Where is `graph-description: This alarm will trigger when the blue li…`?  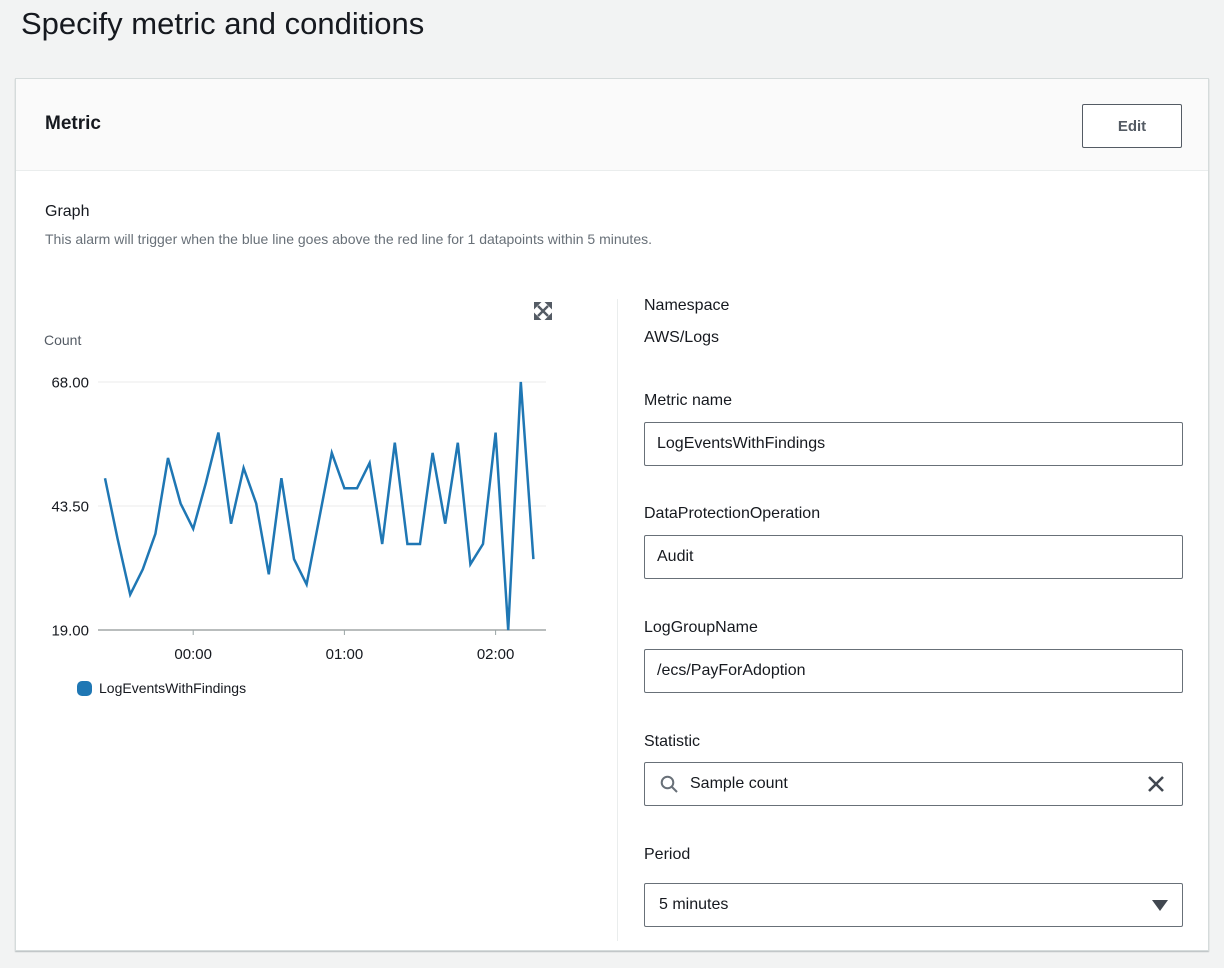
graph-description: This alarm will trigger when the blue li… is located at coordinates (348, 239).